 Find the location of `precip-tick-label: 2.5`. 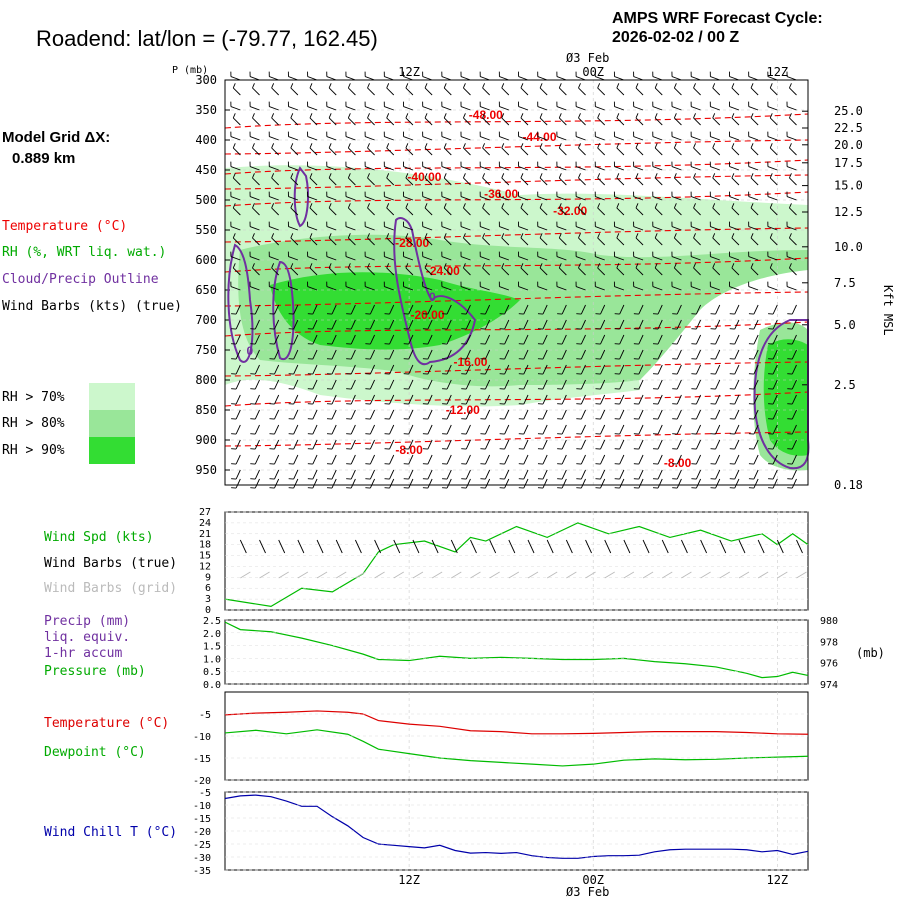

precip-tick-label: 2.5 is located at coordinates (212, 621).